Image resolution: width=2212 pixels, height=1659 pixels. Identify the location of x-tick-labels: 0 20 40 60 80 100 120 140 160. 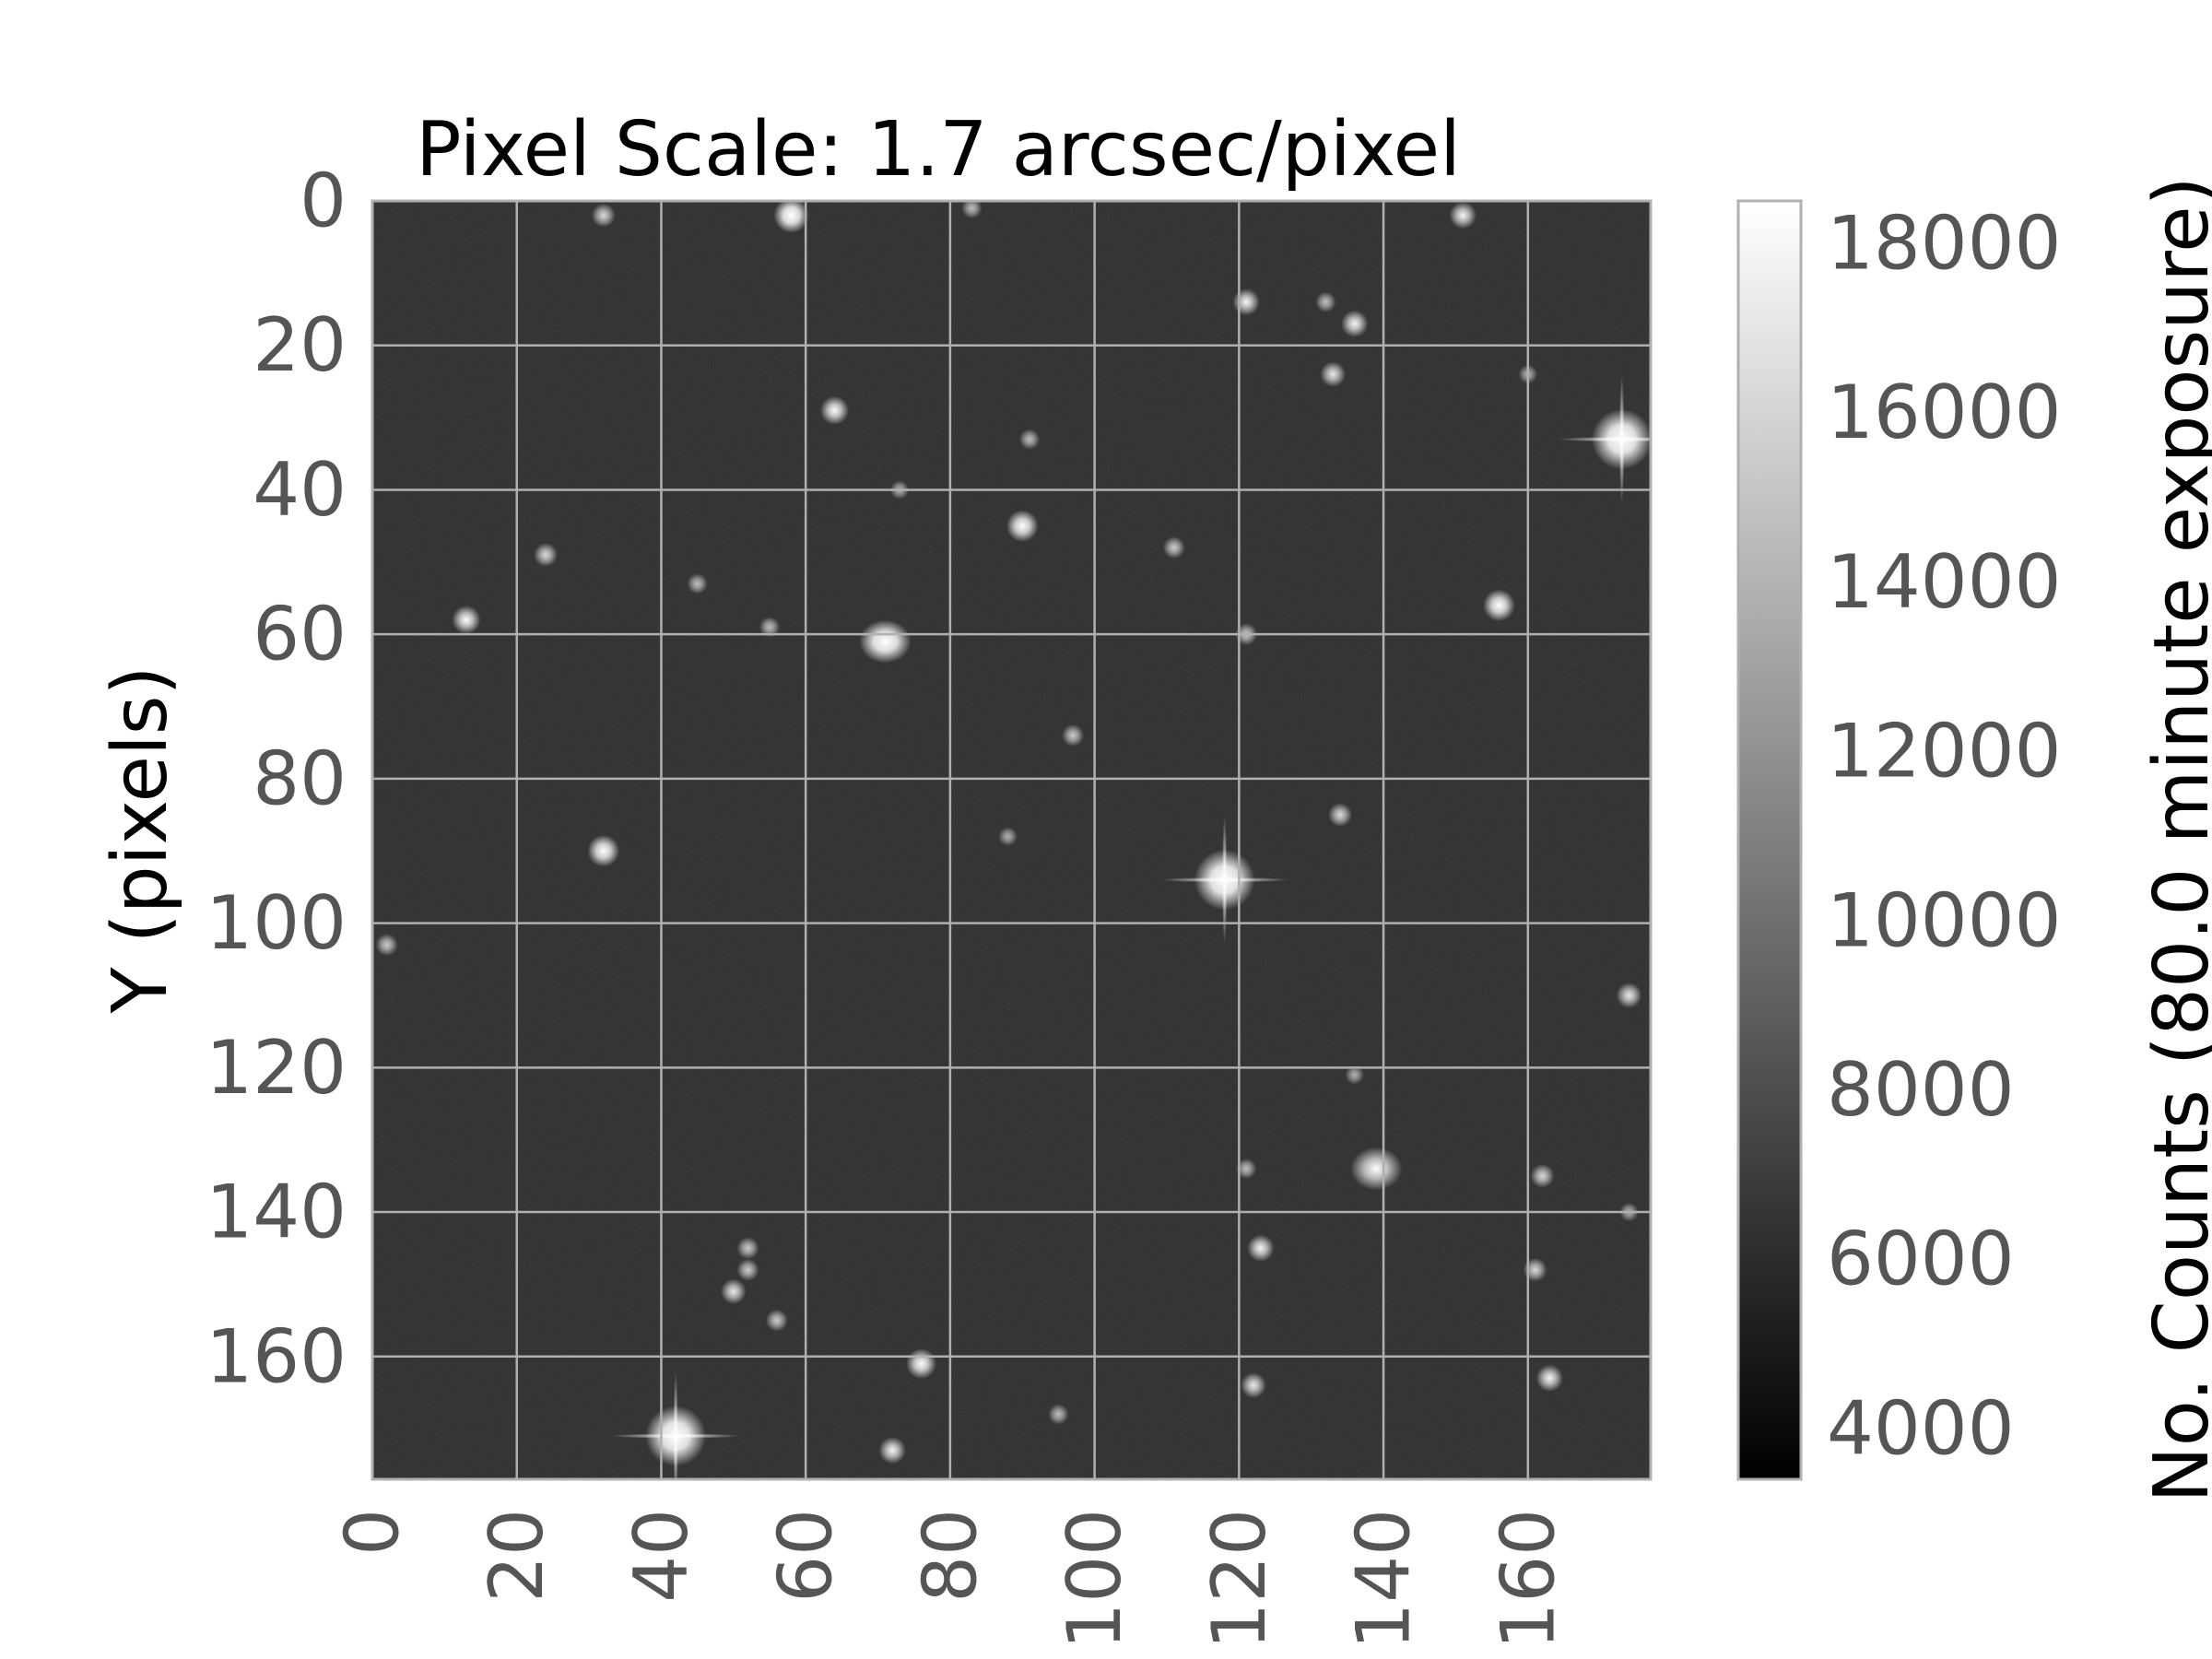
(950, 1579).